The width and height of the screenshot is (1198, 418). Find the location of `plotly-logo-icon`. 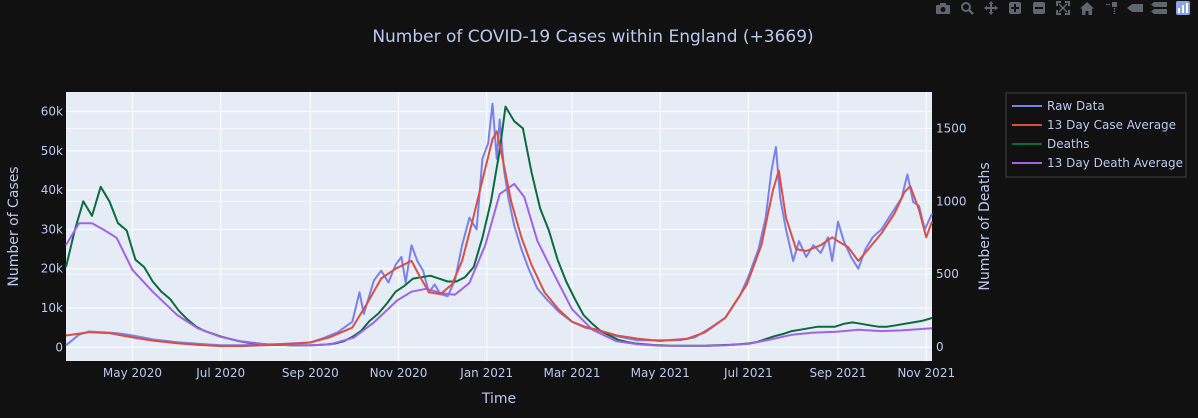

plotly-logo-icon is located at coordinates (1183, 8).